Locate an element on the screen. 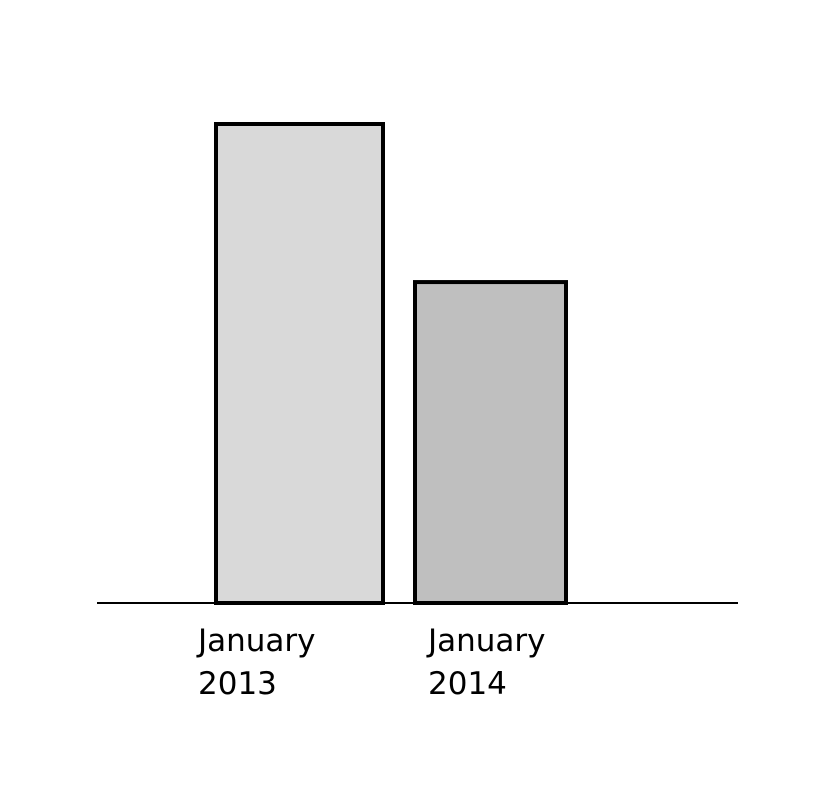 The width and height of the screenshot is (813, 788). x-tick-label-line: 2013 is located at coordinates (237, 684).